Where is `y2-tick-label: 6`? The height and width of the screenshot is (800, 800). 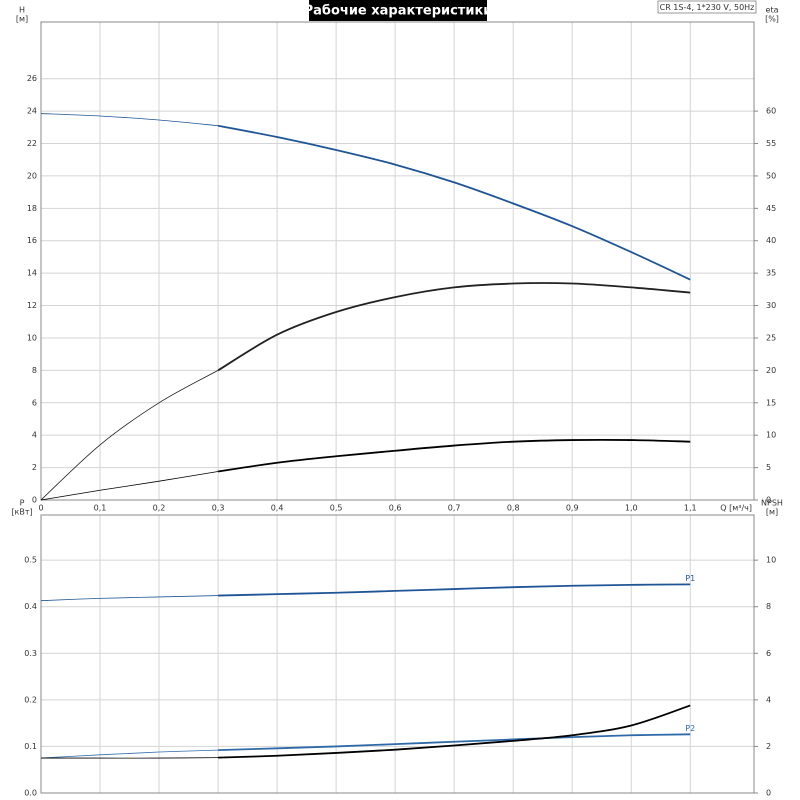 y2-tick-label: 6 is located at coordinates (768, 653).